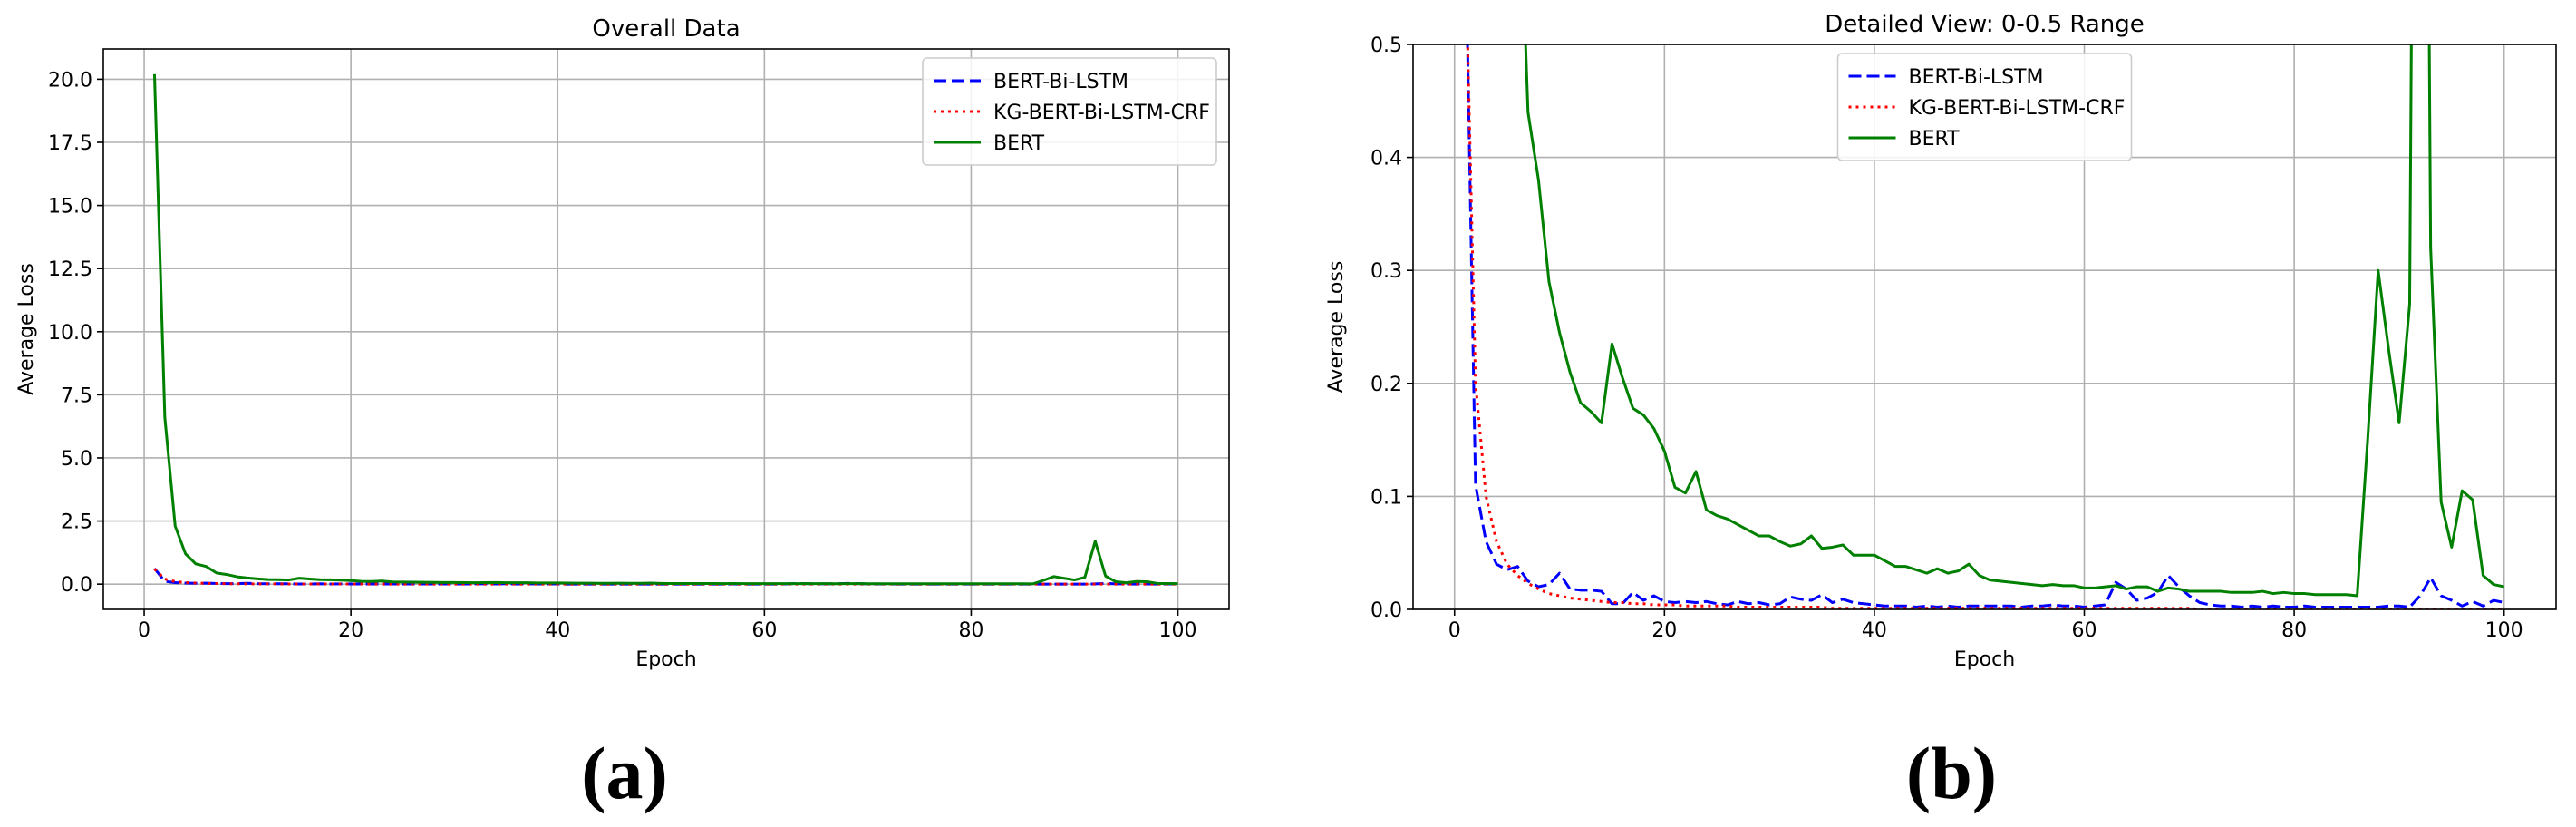 The width and height of the screenshot is (2576, 827). Describe the element at coordinates (70, 208) in the screenshot. I see `y-tick-label: 15.0` at that location.